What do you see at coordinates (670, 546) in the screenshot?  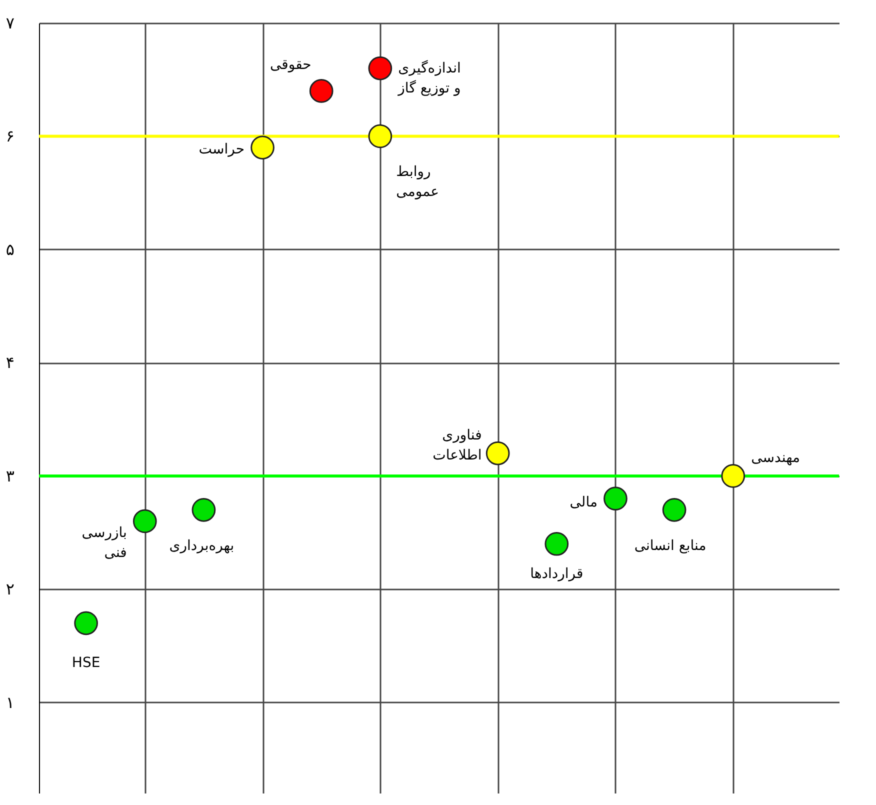 I see `data-label: منابع انسانی` at bounding box center [670, 546].